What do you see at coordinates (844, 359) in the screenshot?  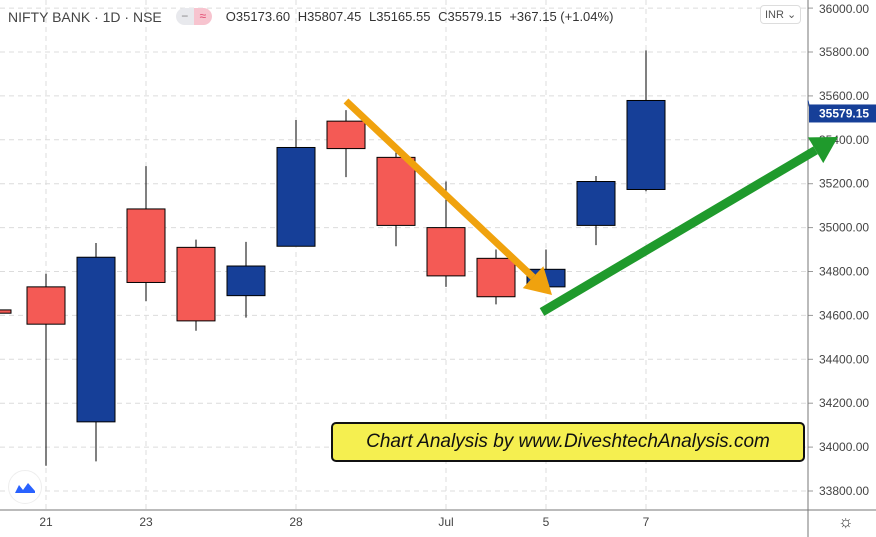 I see `y-tick-label: 34400.00` at bounding box center [844, 359].